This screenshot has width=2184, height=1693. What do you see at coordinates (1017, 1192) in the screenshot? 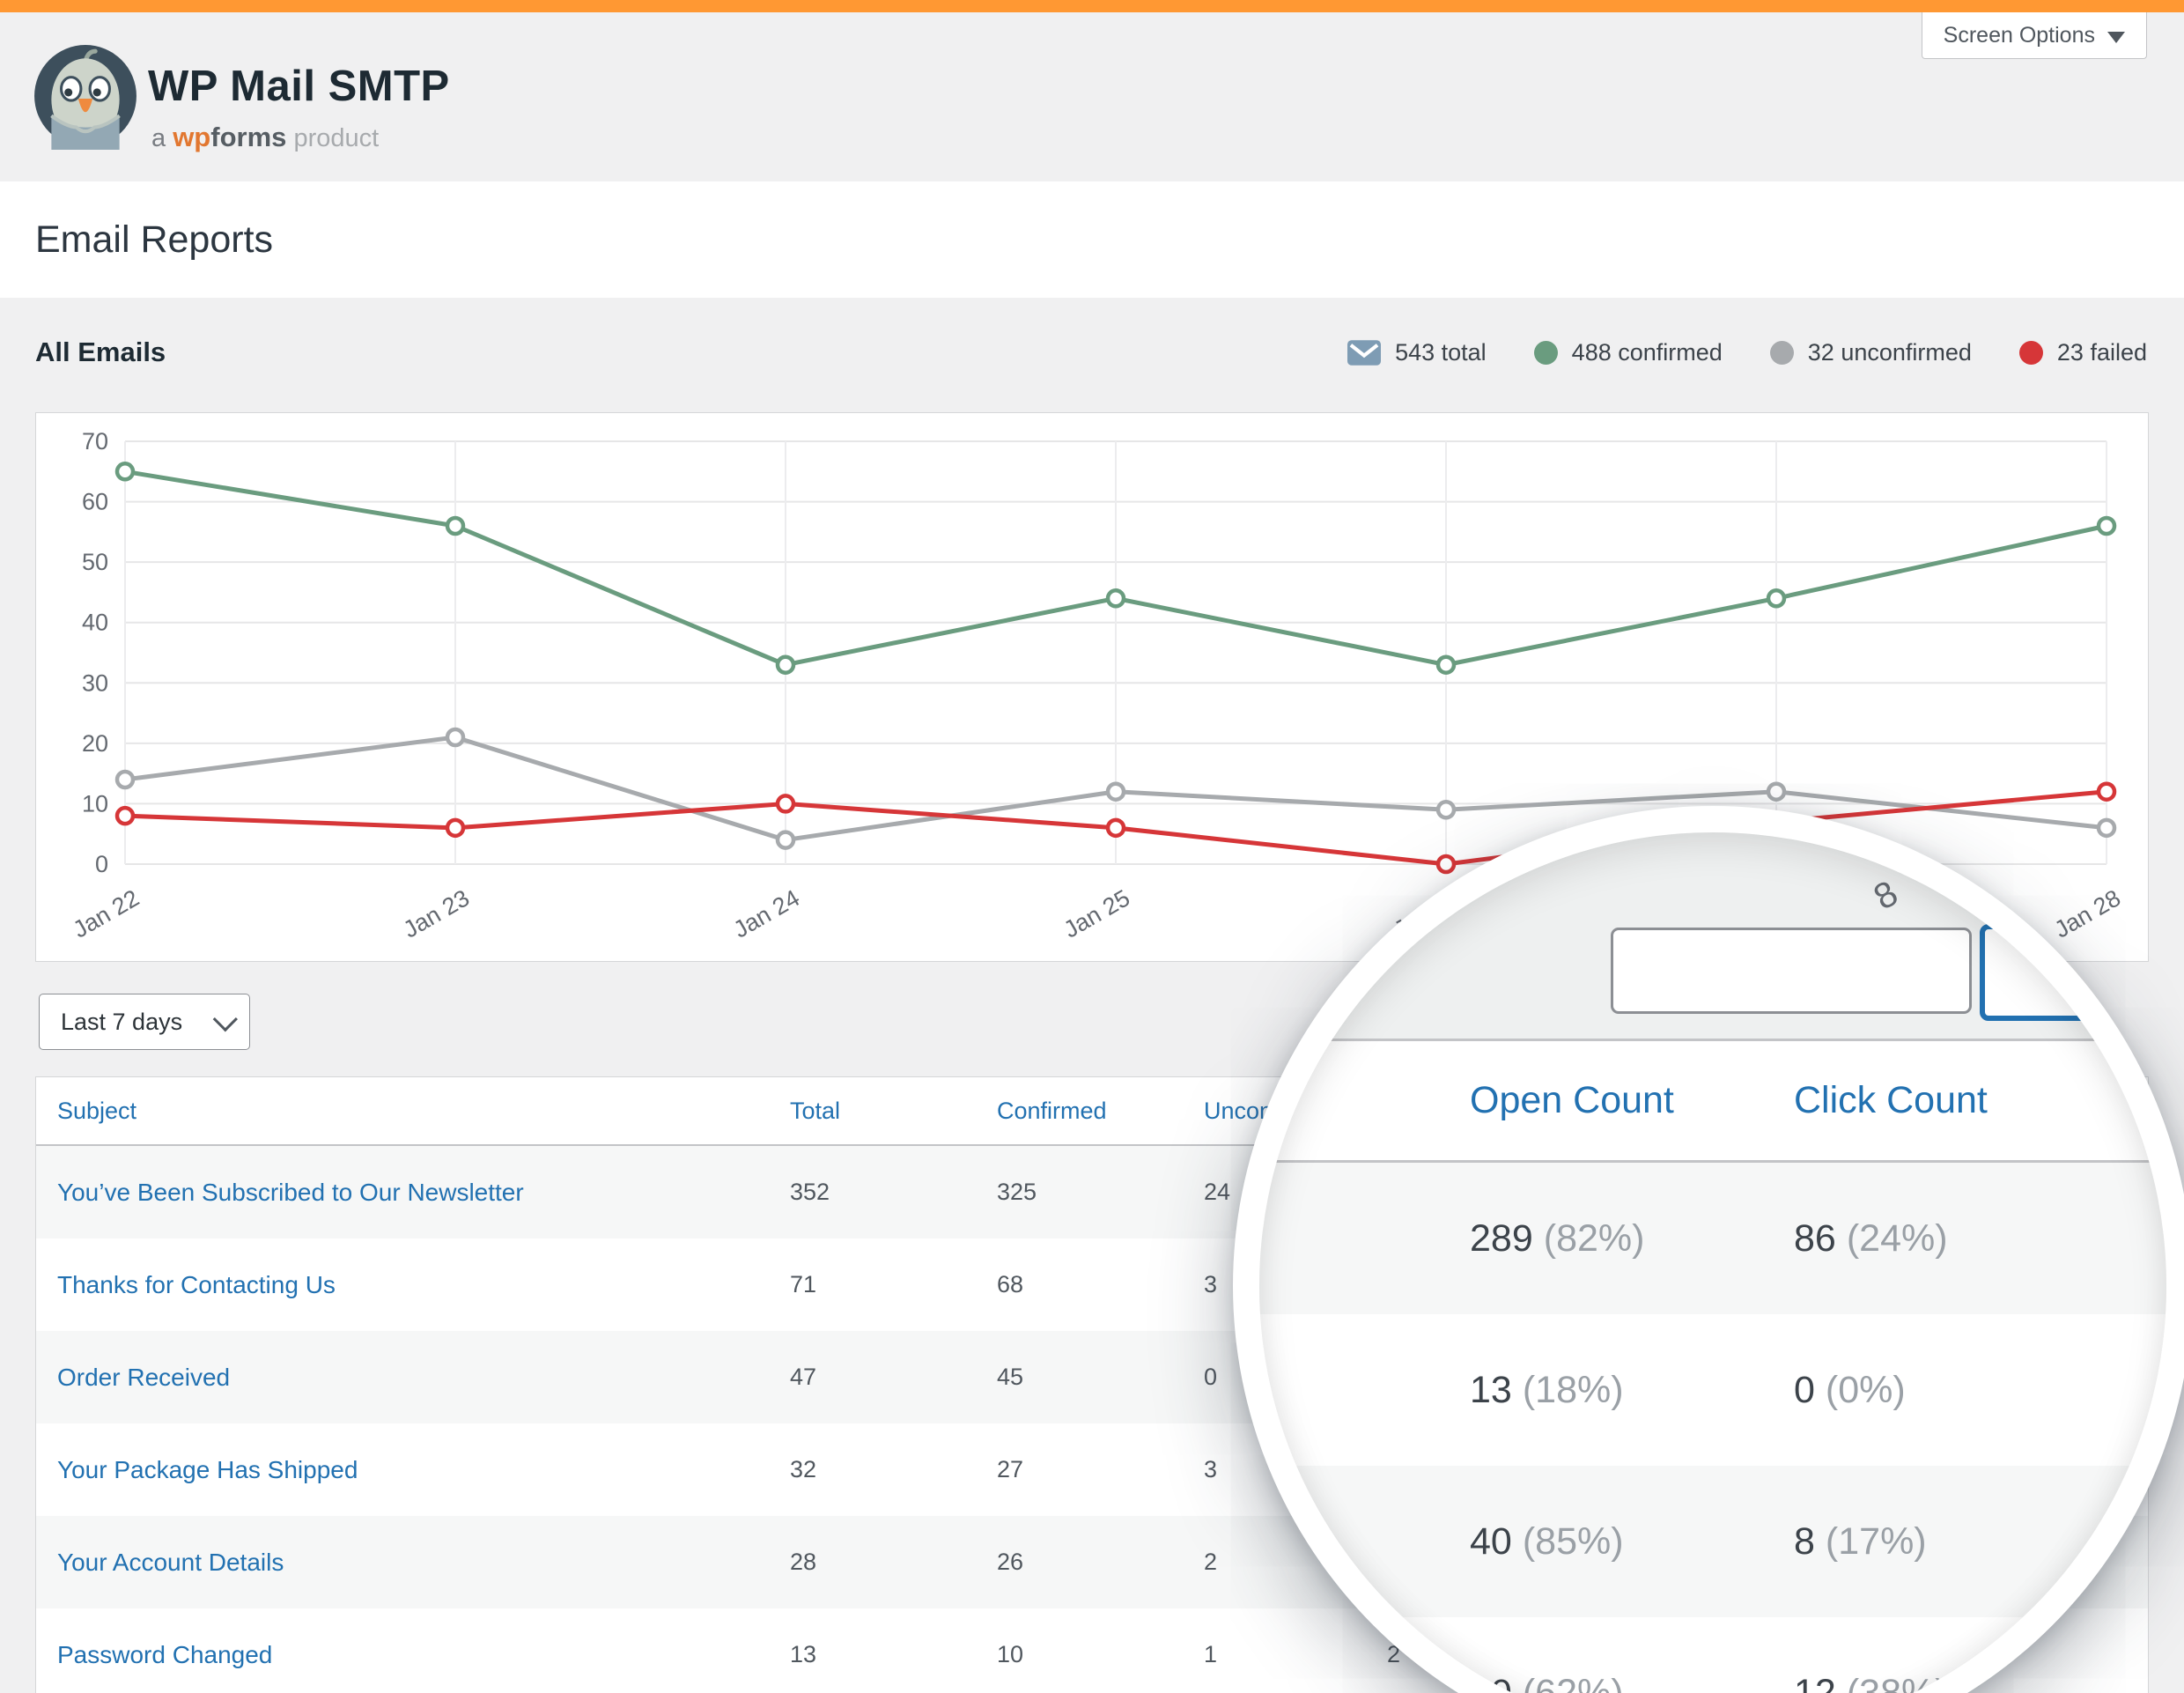
I see `confirmed-value: 325` at bounding box center [1017, 1192].